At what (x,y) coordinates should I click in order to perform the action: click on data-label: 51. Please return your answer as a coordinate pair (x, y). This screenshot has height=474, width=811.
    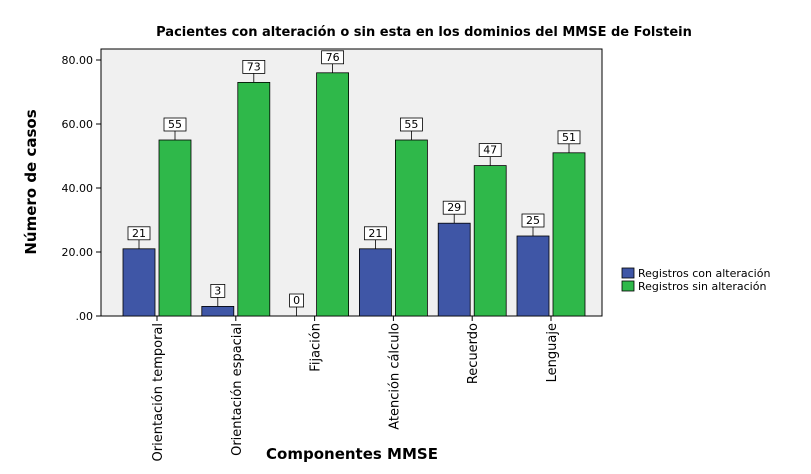
    Looking at the image, I should click on (569, 137).